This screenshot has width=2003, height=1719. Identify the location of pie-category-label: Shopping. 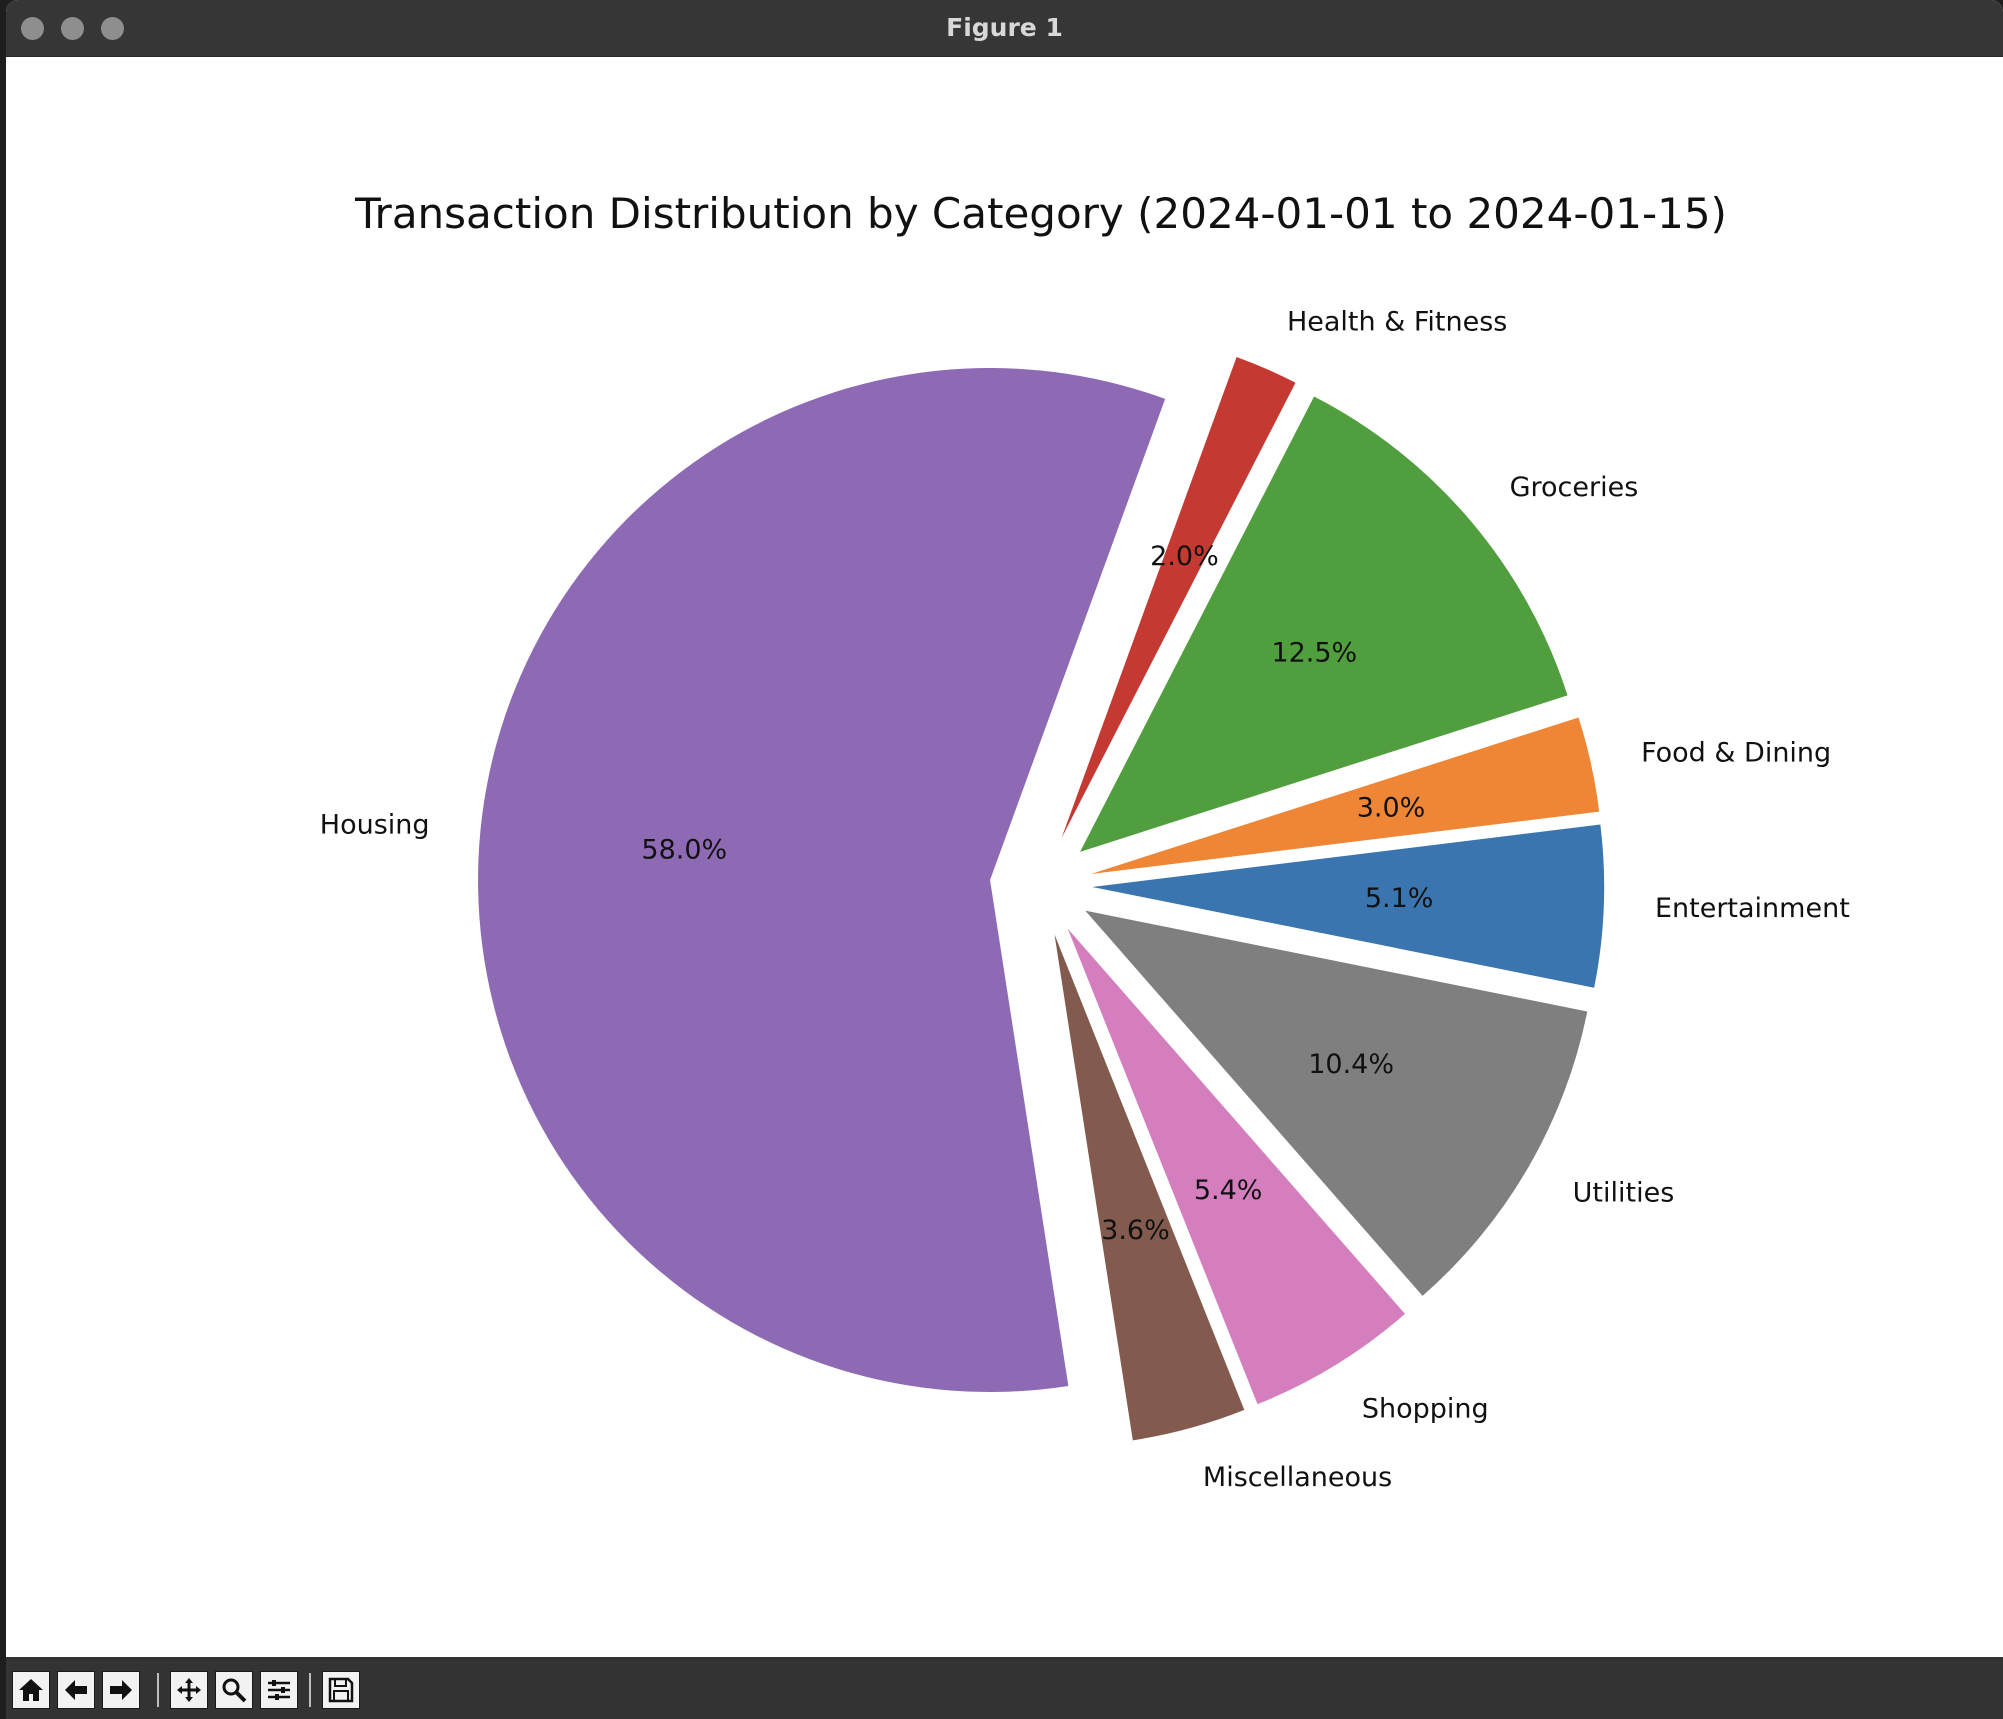
(1425, 1408).